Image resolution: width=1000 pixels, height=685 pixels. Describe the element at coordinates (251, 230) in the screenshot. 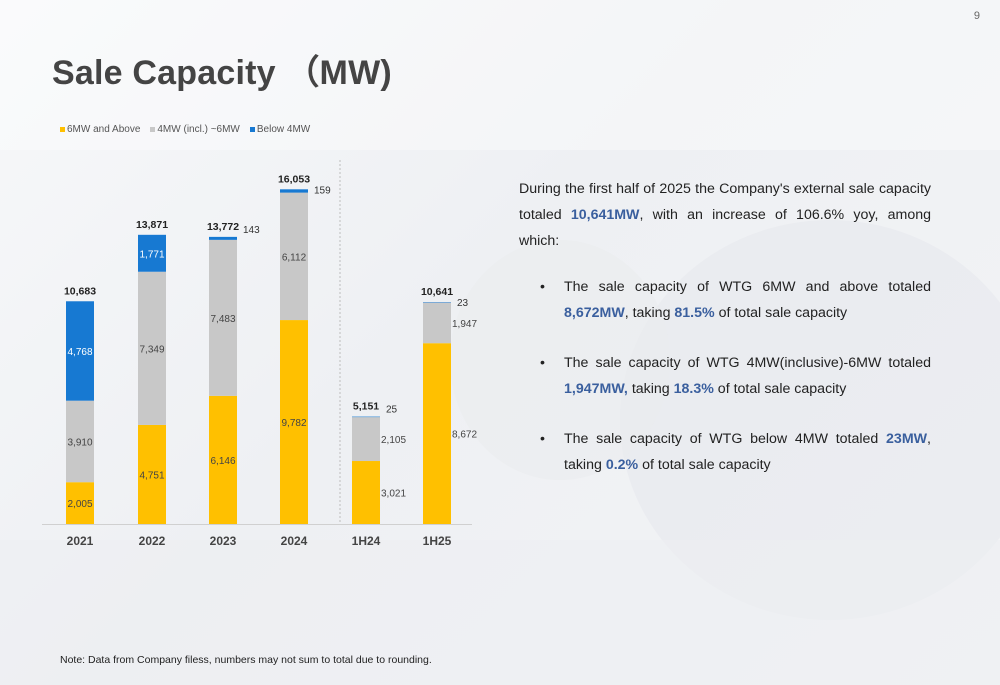

I see `label-below4mw-2023: 143` at that location.